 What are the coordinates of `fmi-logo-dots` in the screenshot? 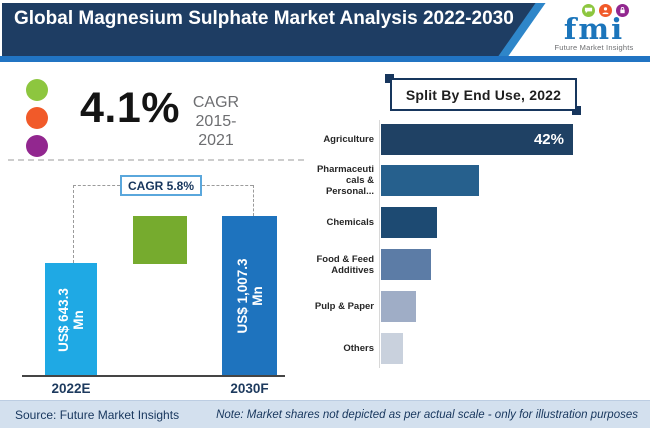 It's located at (594, 11).